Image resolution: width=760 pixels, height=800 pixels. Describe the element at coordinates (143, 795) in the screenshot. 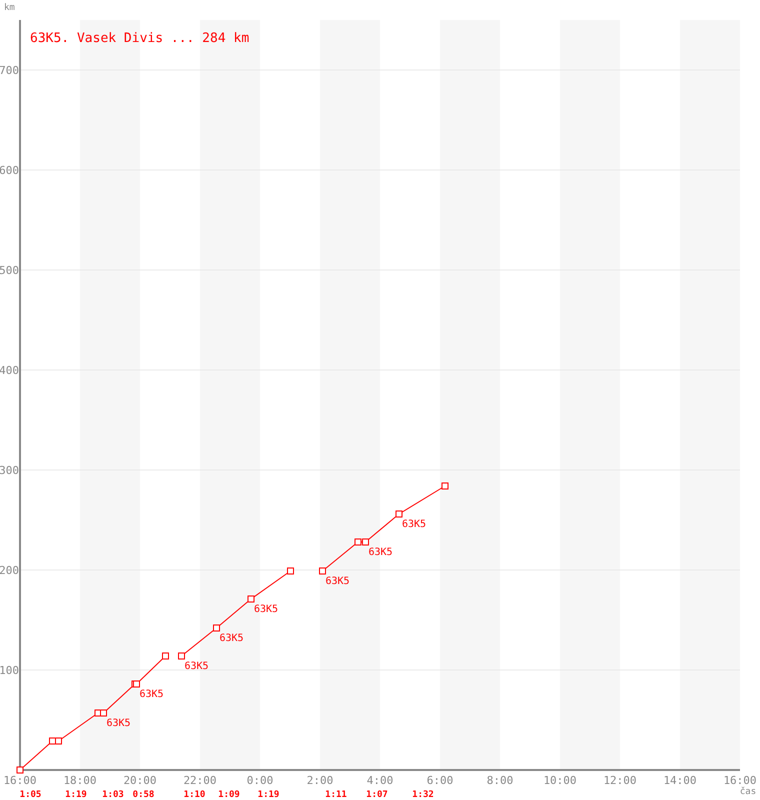

I see `text: 0:58` at that location.